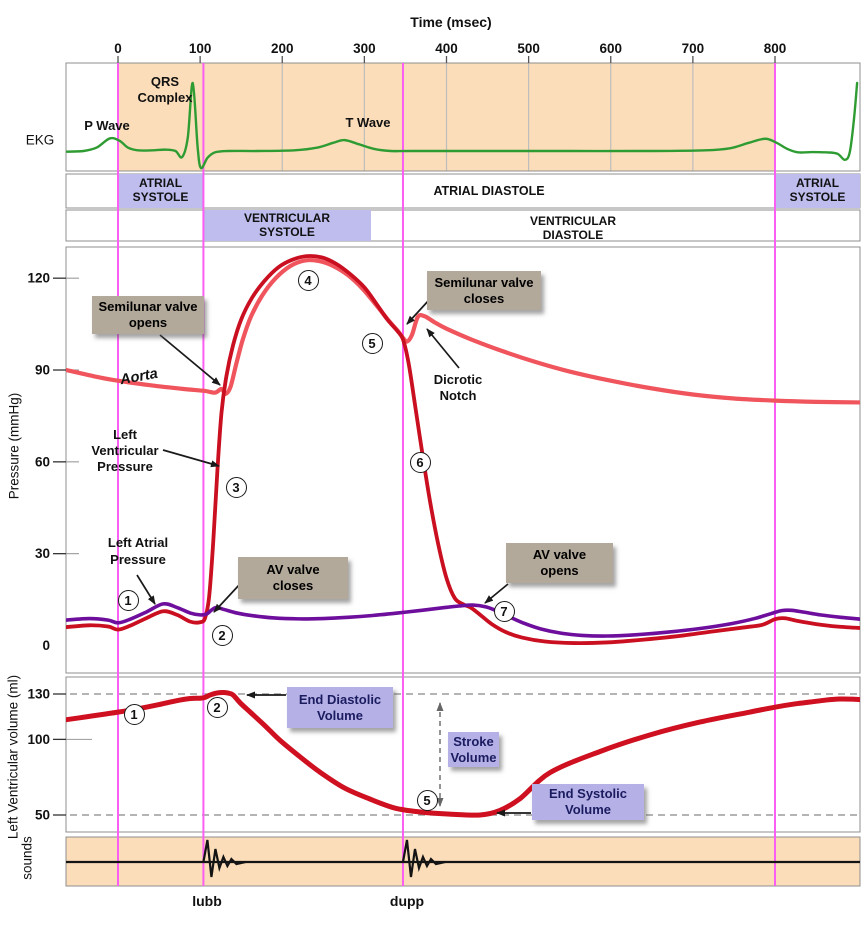 The width and height of the screenshot is (867, 926). I want to click on sounds-label: sounds, so click(27, 858).